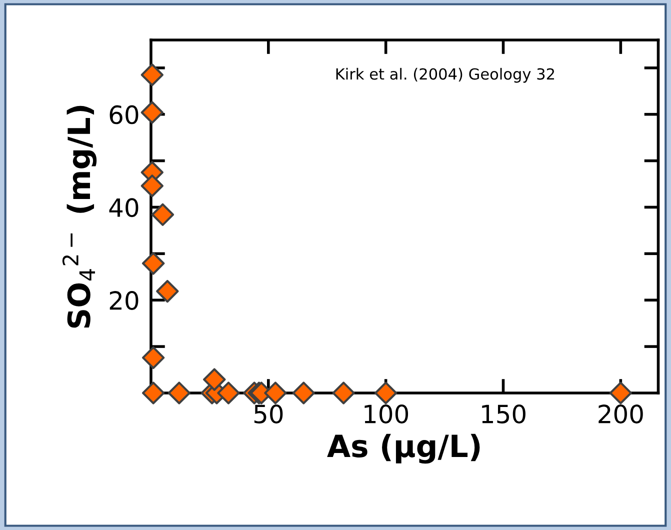 This screenshot has width=671, height=530. I want to click on x-tick-label: 200, so click(620, 414).